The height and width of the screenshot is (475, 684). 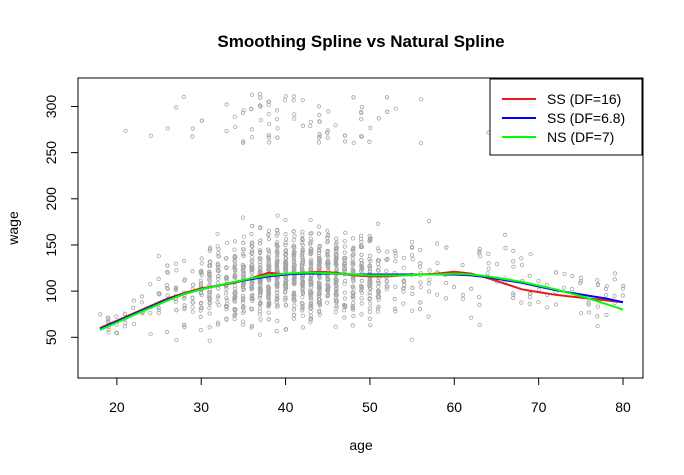 What do you see at coordinates (584, 99) in the screenshot?
I see `legend-label-ss-16: SS (DF=16)` at bounding box center [584, 99].